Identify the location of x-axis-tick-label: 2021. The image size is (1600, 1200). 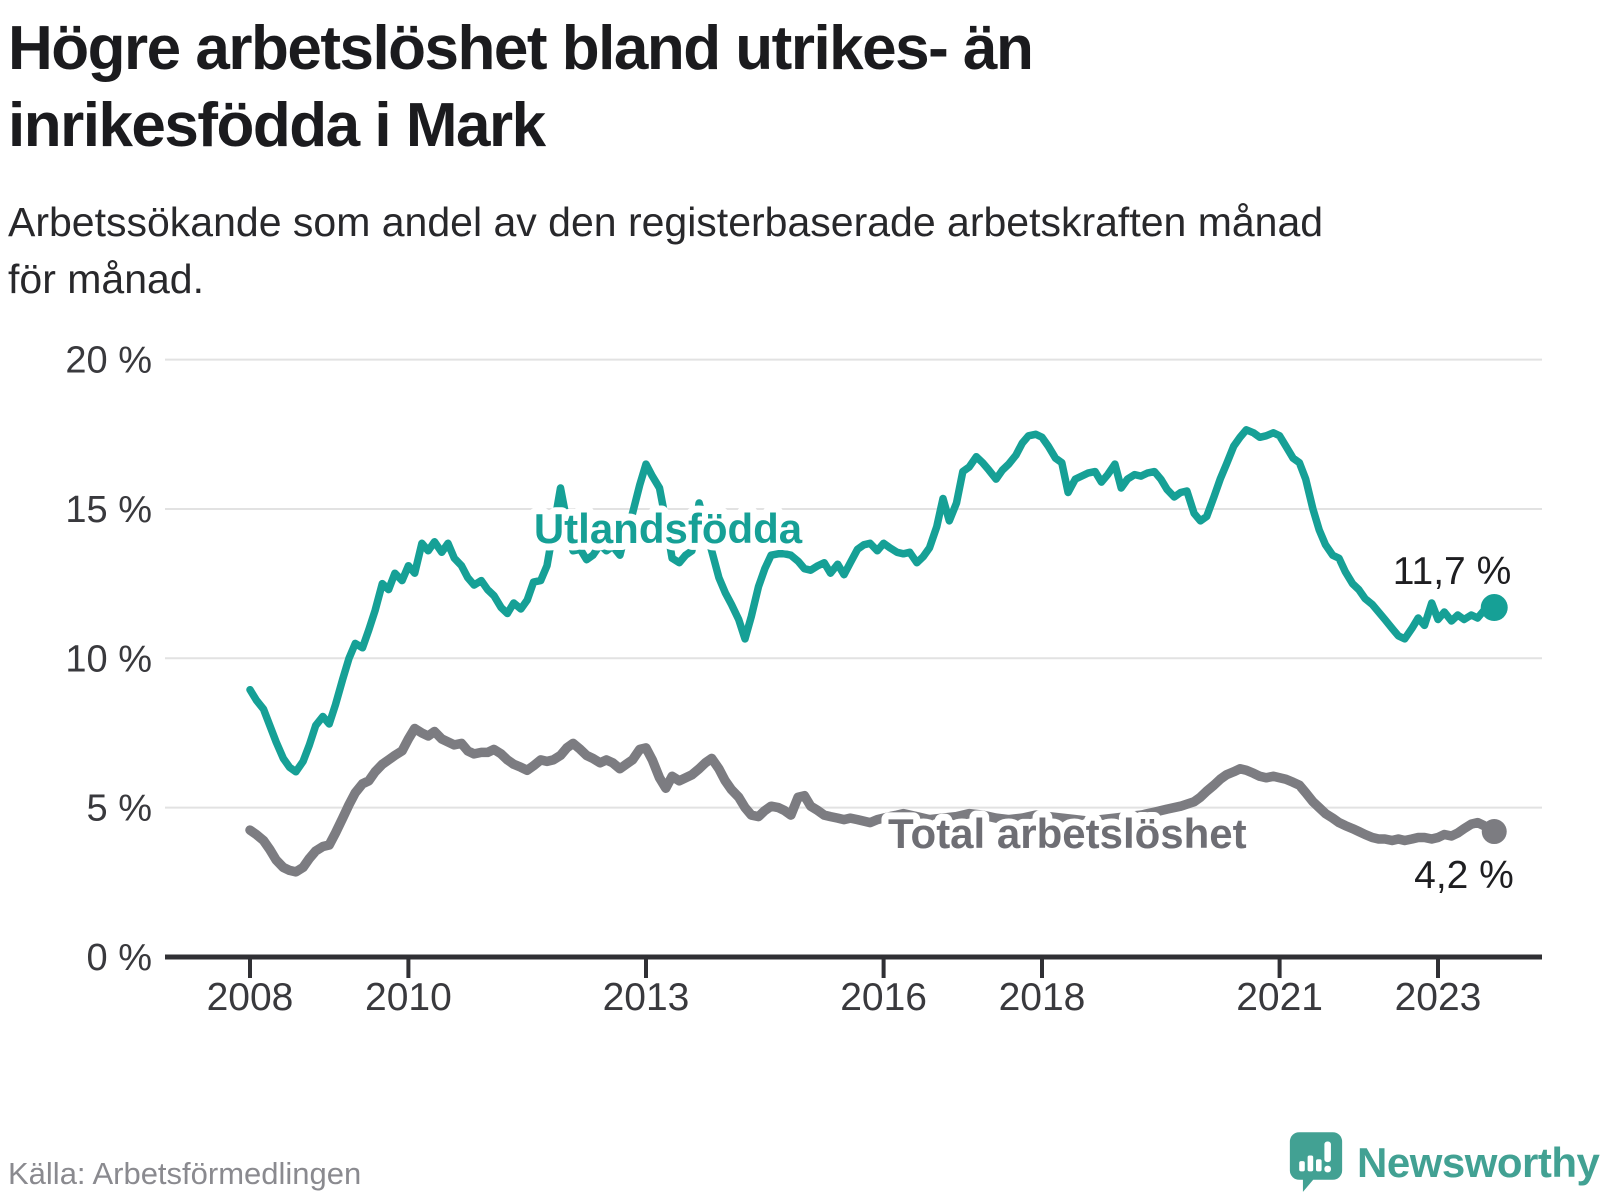
(1279, 997).